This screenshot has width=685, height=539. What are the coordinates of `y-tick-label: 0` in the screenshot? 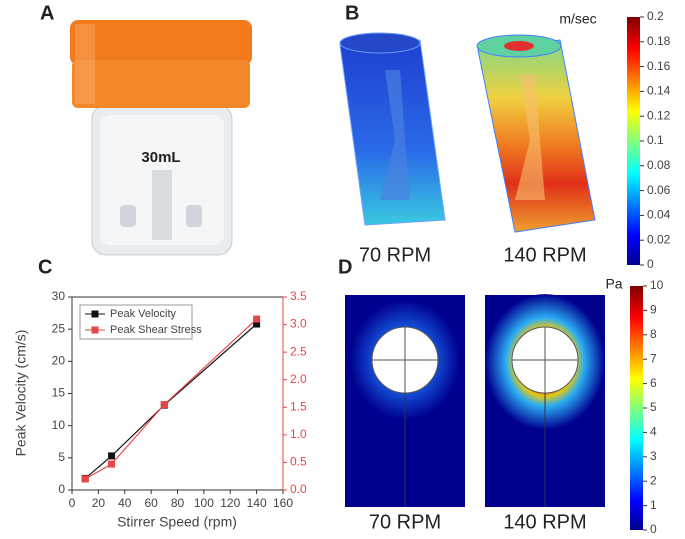 It's located at (61, 489).